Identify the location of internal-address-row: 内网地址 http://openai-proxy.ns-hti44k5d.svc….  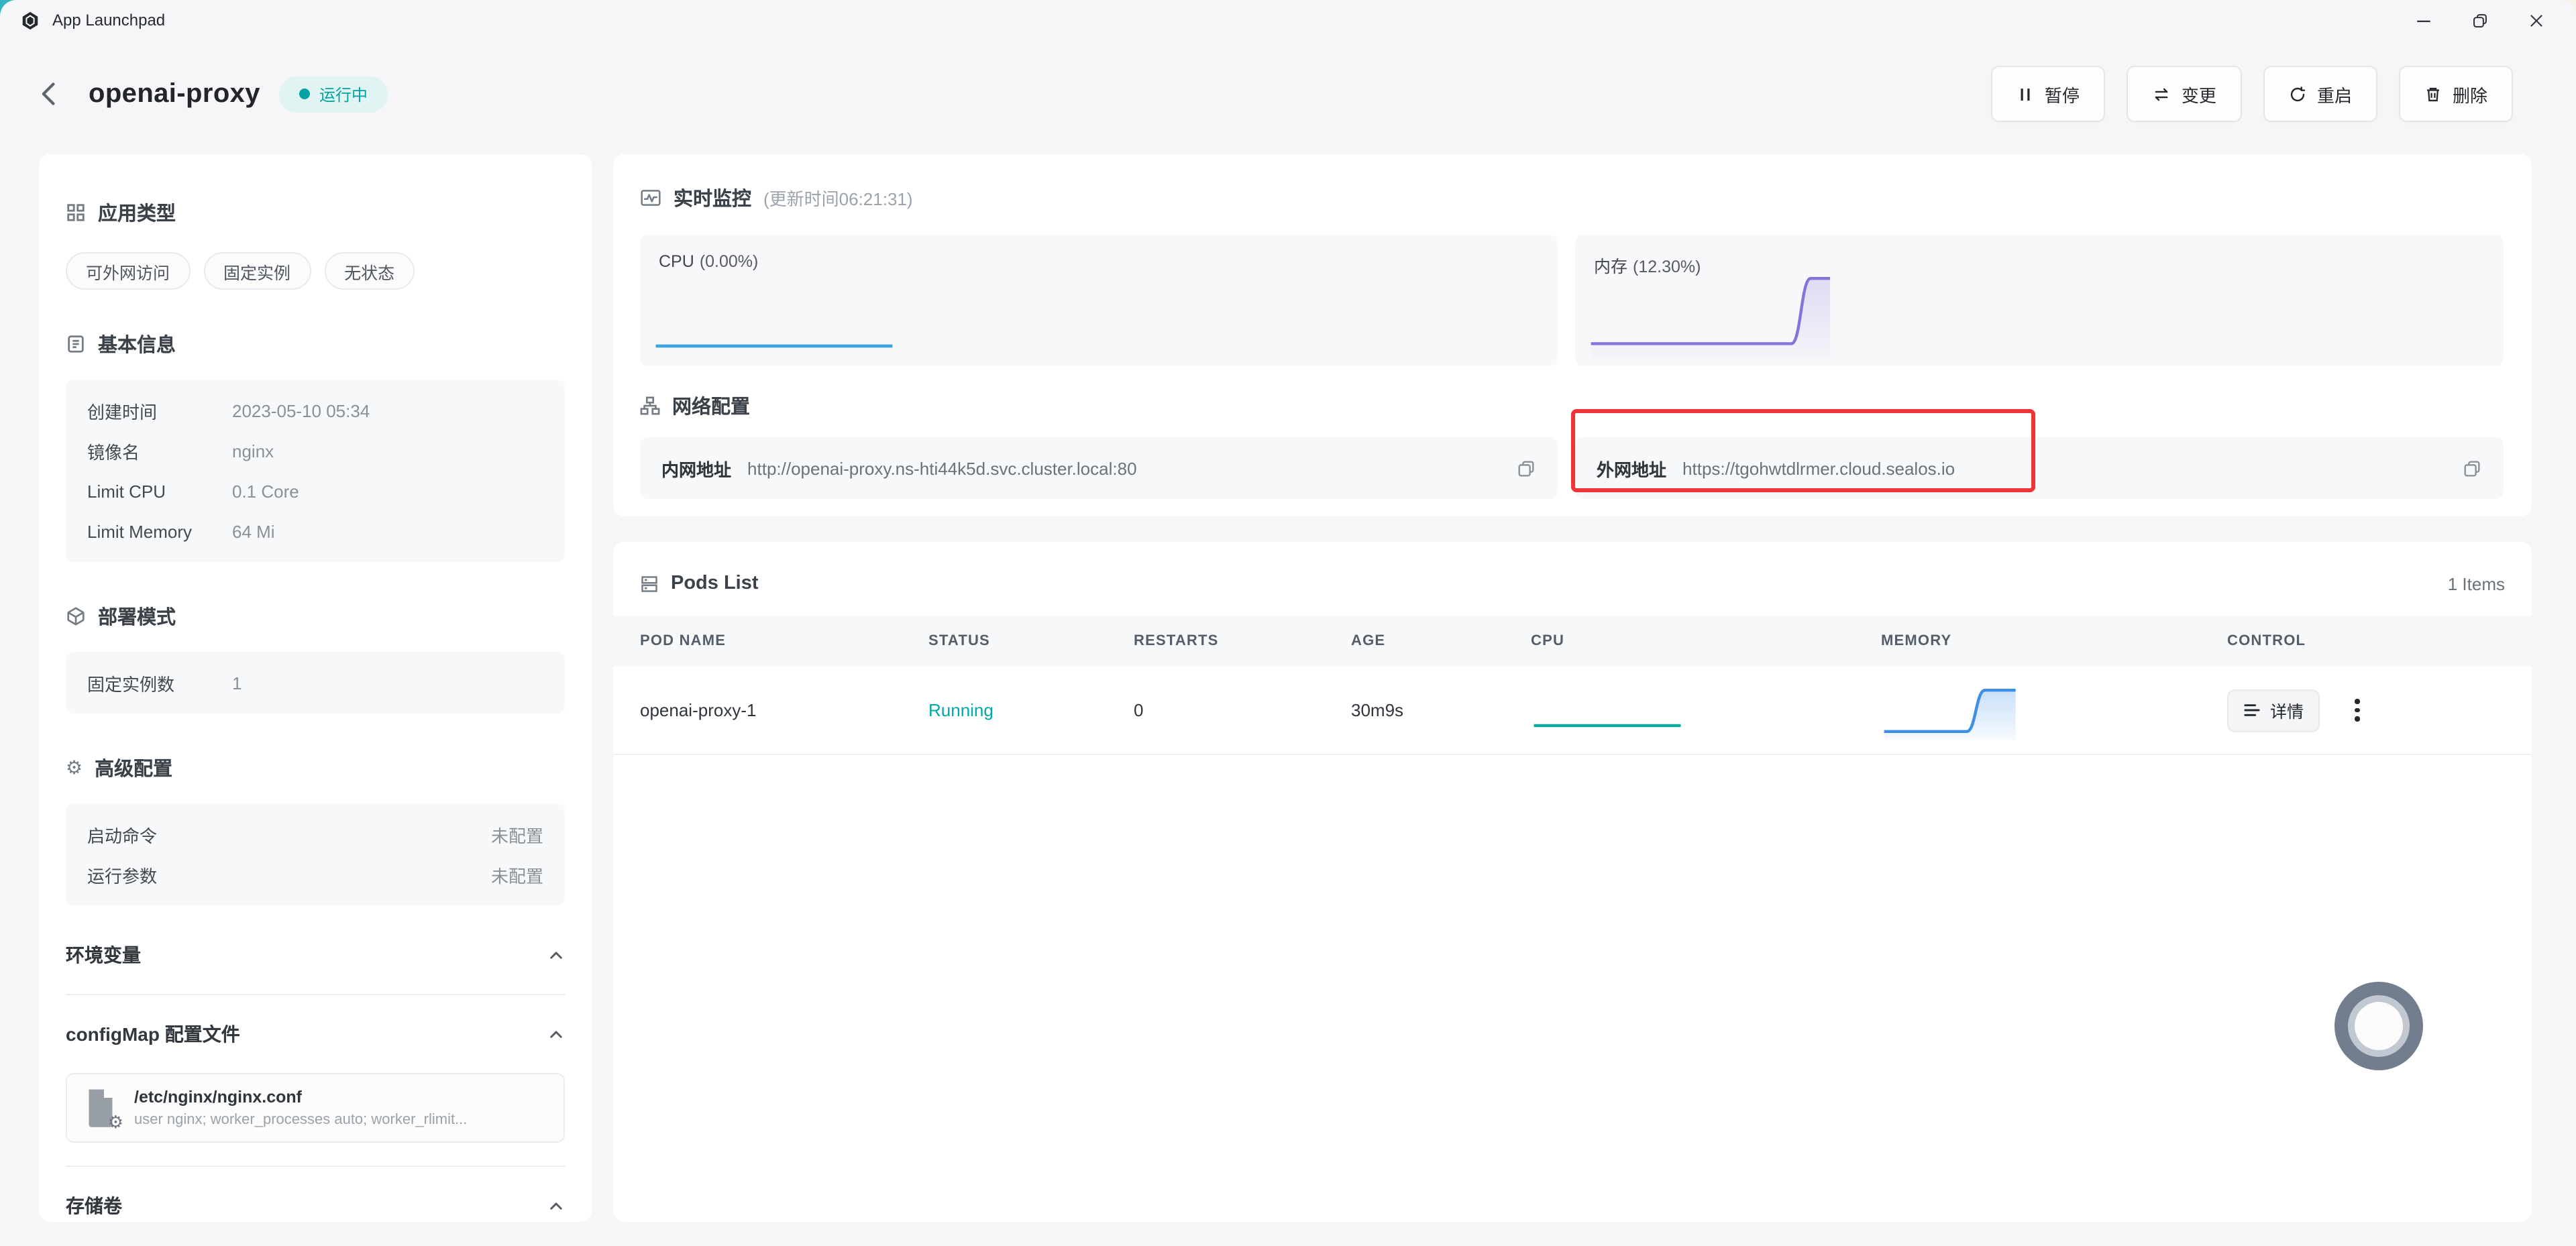
(1099, 468).